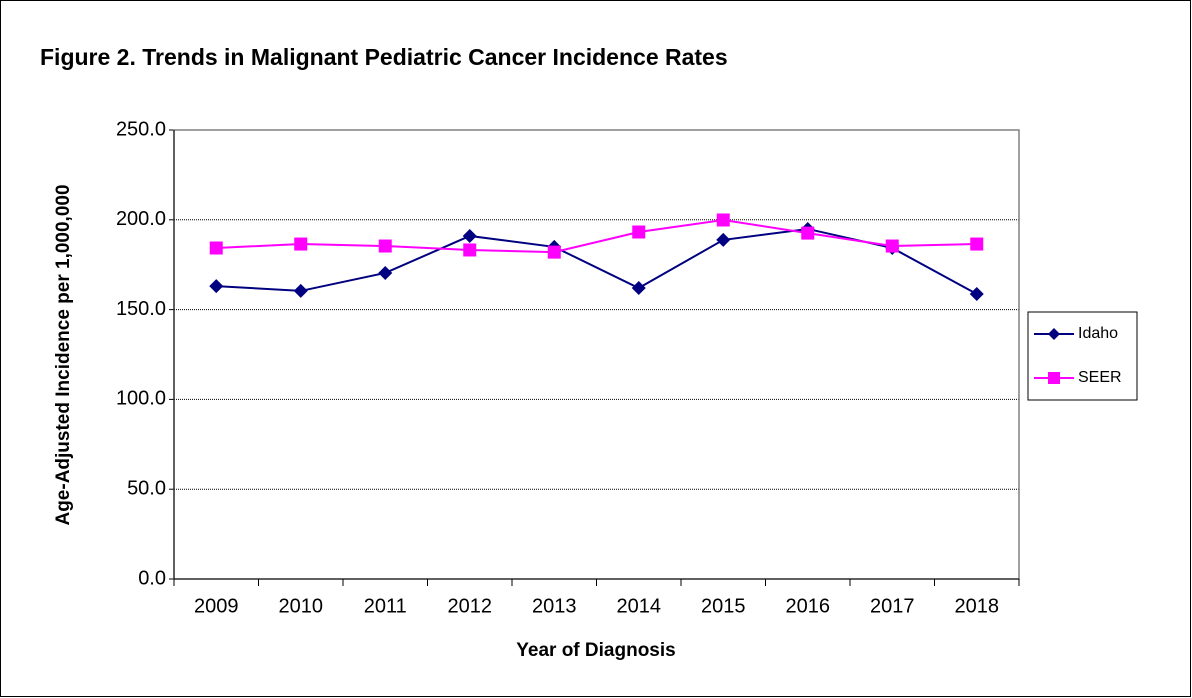 The height and width of the screenshot is (698, 1192). What do you see at coordinates (141, 219) in the screenshot?
I see `y-tick-label: 200.0` at bounding box center [141, 219].